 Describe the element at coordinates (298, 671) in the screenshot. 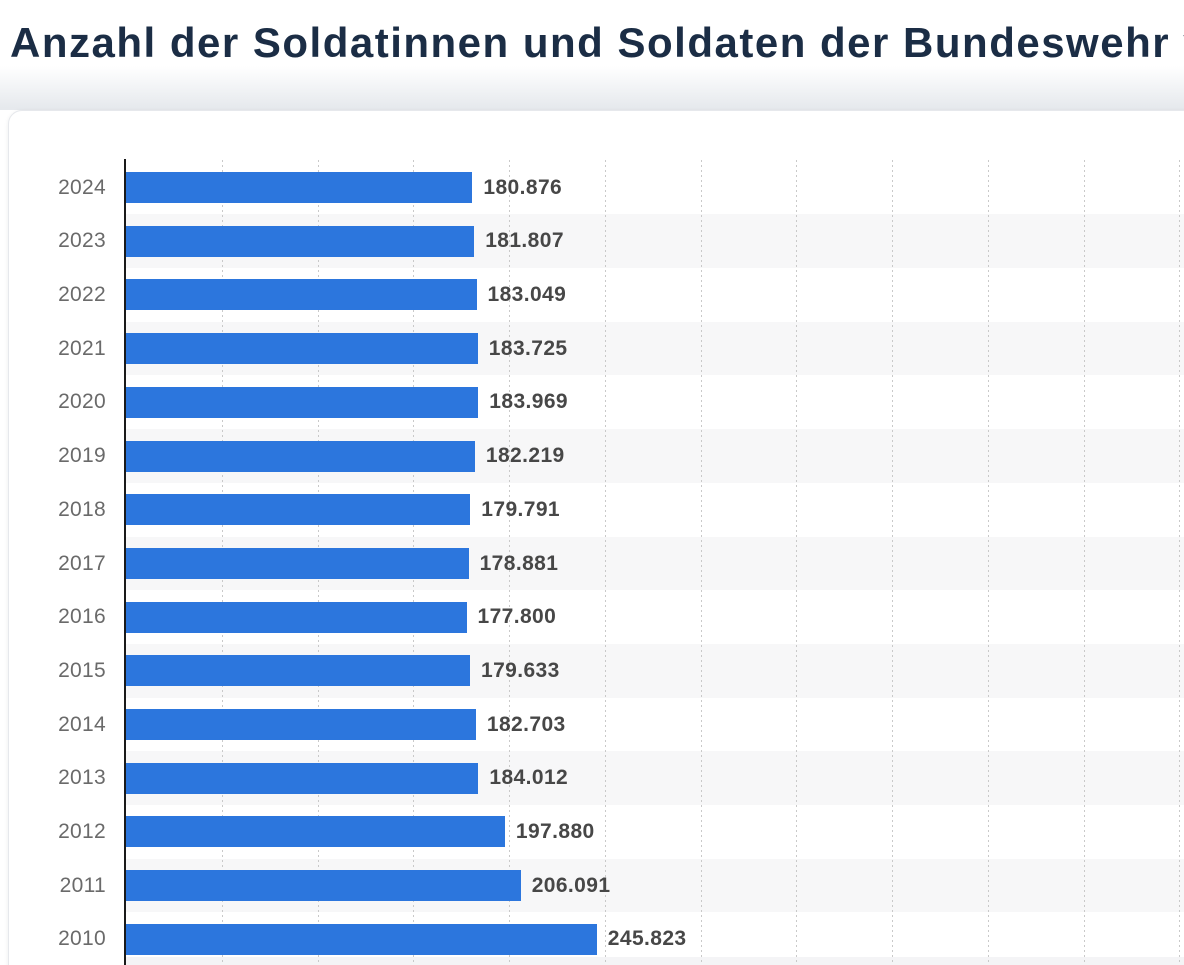

I see `bar-2015` at that location.